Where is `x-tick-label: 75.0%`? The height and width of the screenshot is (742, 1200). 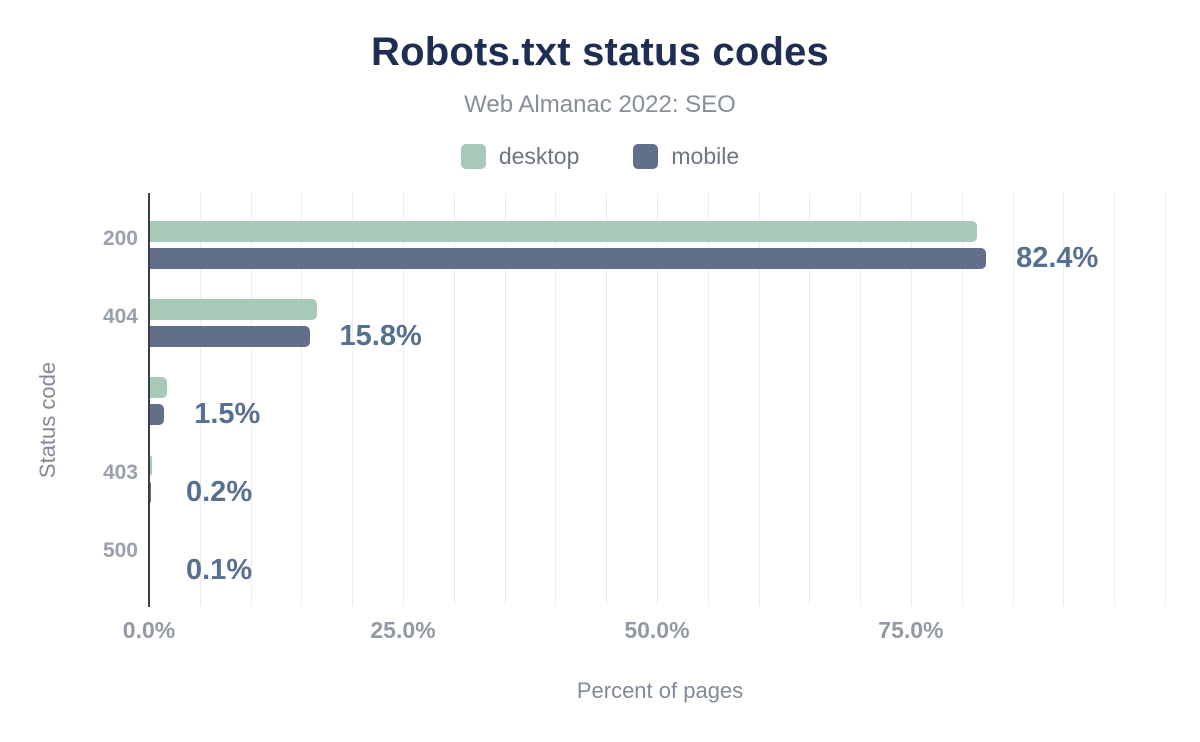
x-tick-label: 75.0% is located at coordinates (911, 630).